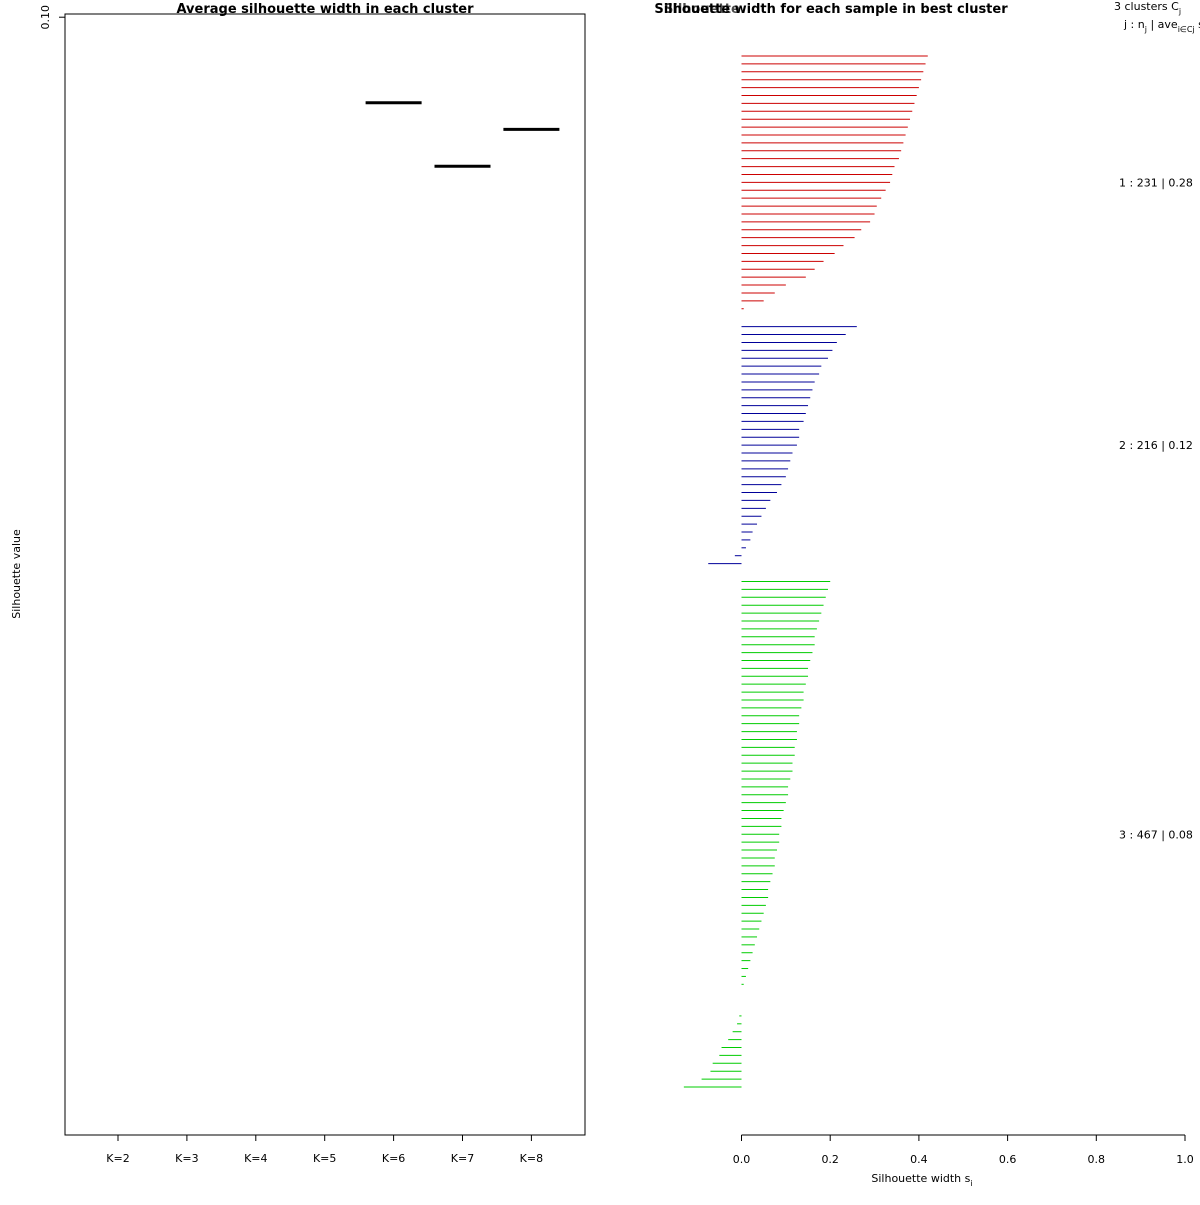 The height and width of the screenshot is (1205, 1200). I want to click on right-x-axis-label: Silhouette width si, so click(921, 1180).